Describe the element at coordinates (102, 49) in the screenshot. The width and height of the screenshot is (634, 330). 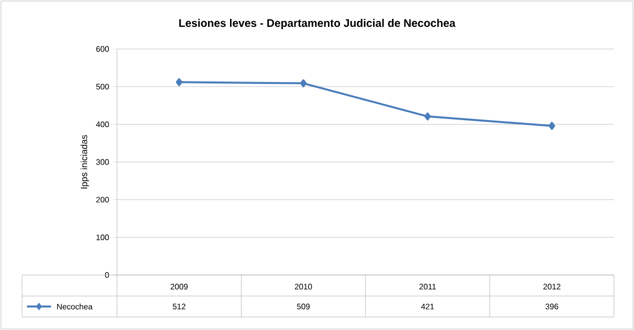
I see `y-tick-label: 600` at that location.